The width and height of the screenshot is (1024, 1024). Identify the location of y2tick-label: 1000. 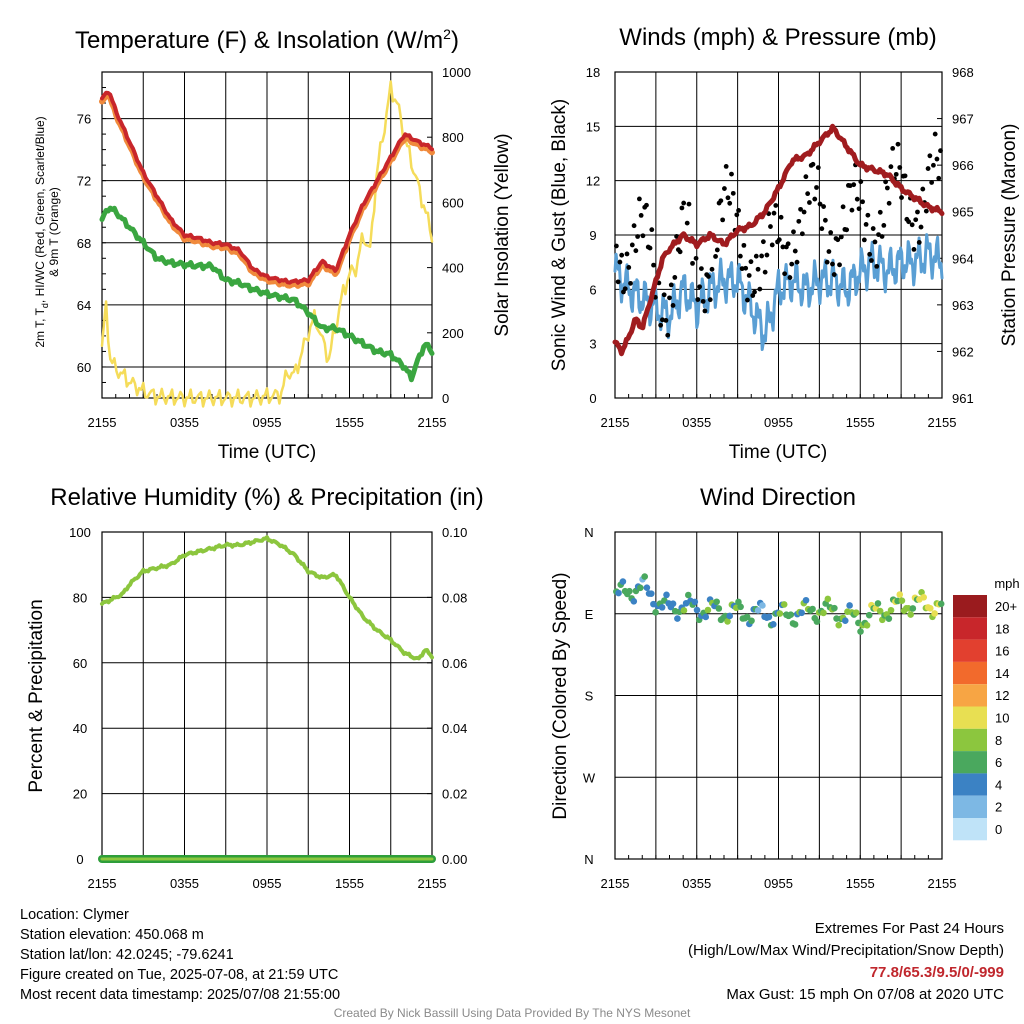
(456, 72).